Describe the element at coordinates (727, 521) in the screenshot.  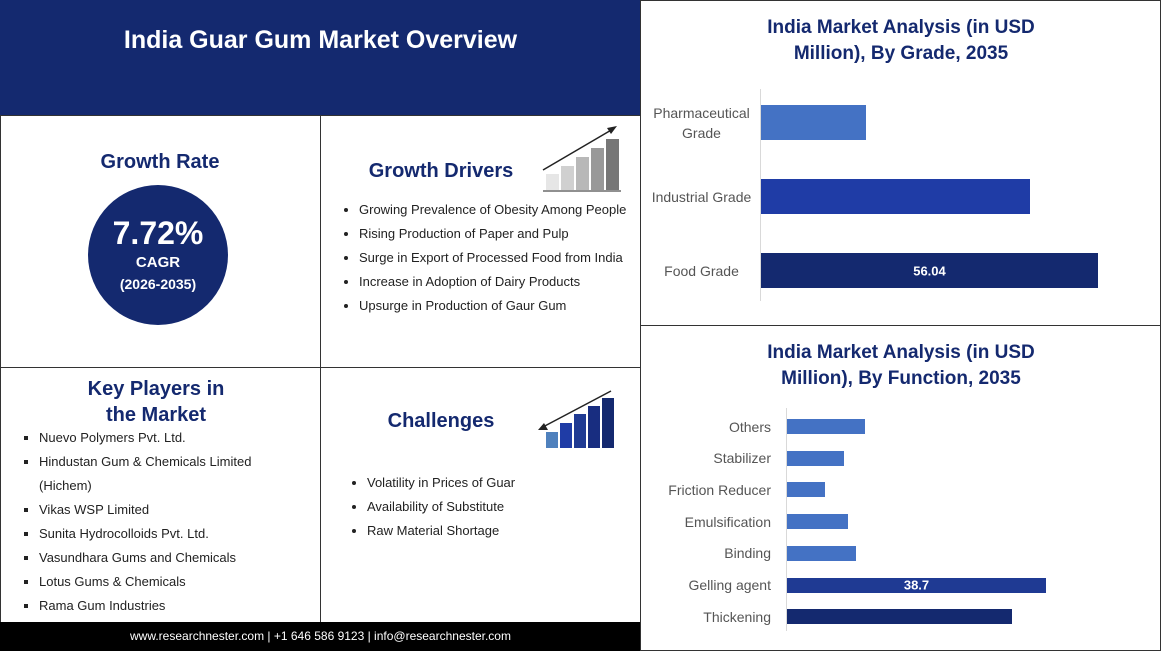
I see `category-label: Emulsification` at that location.